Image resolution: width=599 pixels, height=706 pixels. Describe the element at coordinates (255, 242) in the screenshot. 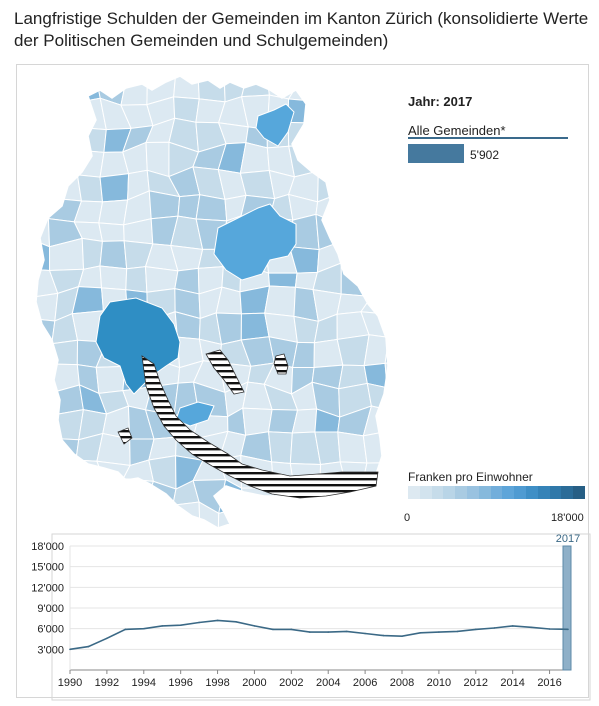

I see `municipality-winterthur` at that location.